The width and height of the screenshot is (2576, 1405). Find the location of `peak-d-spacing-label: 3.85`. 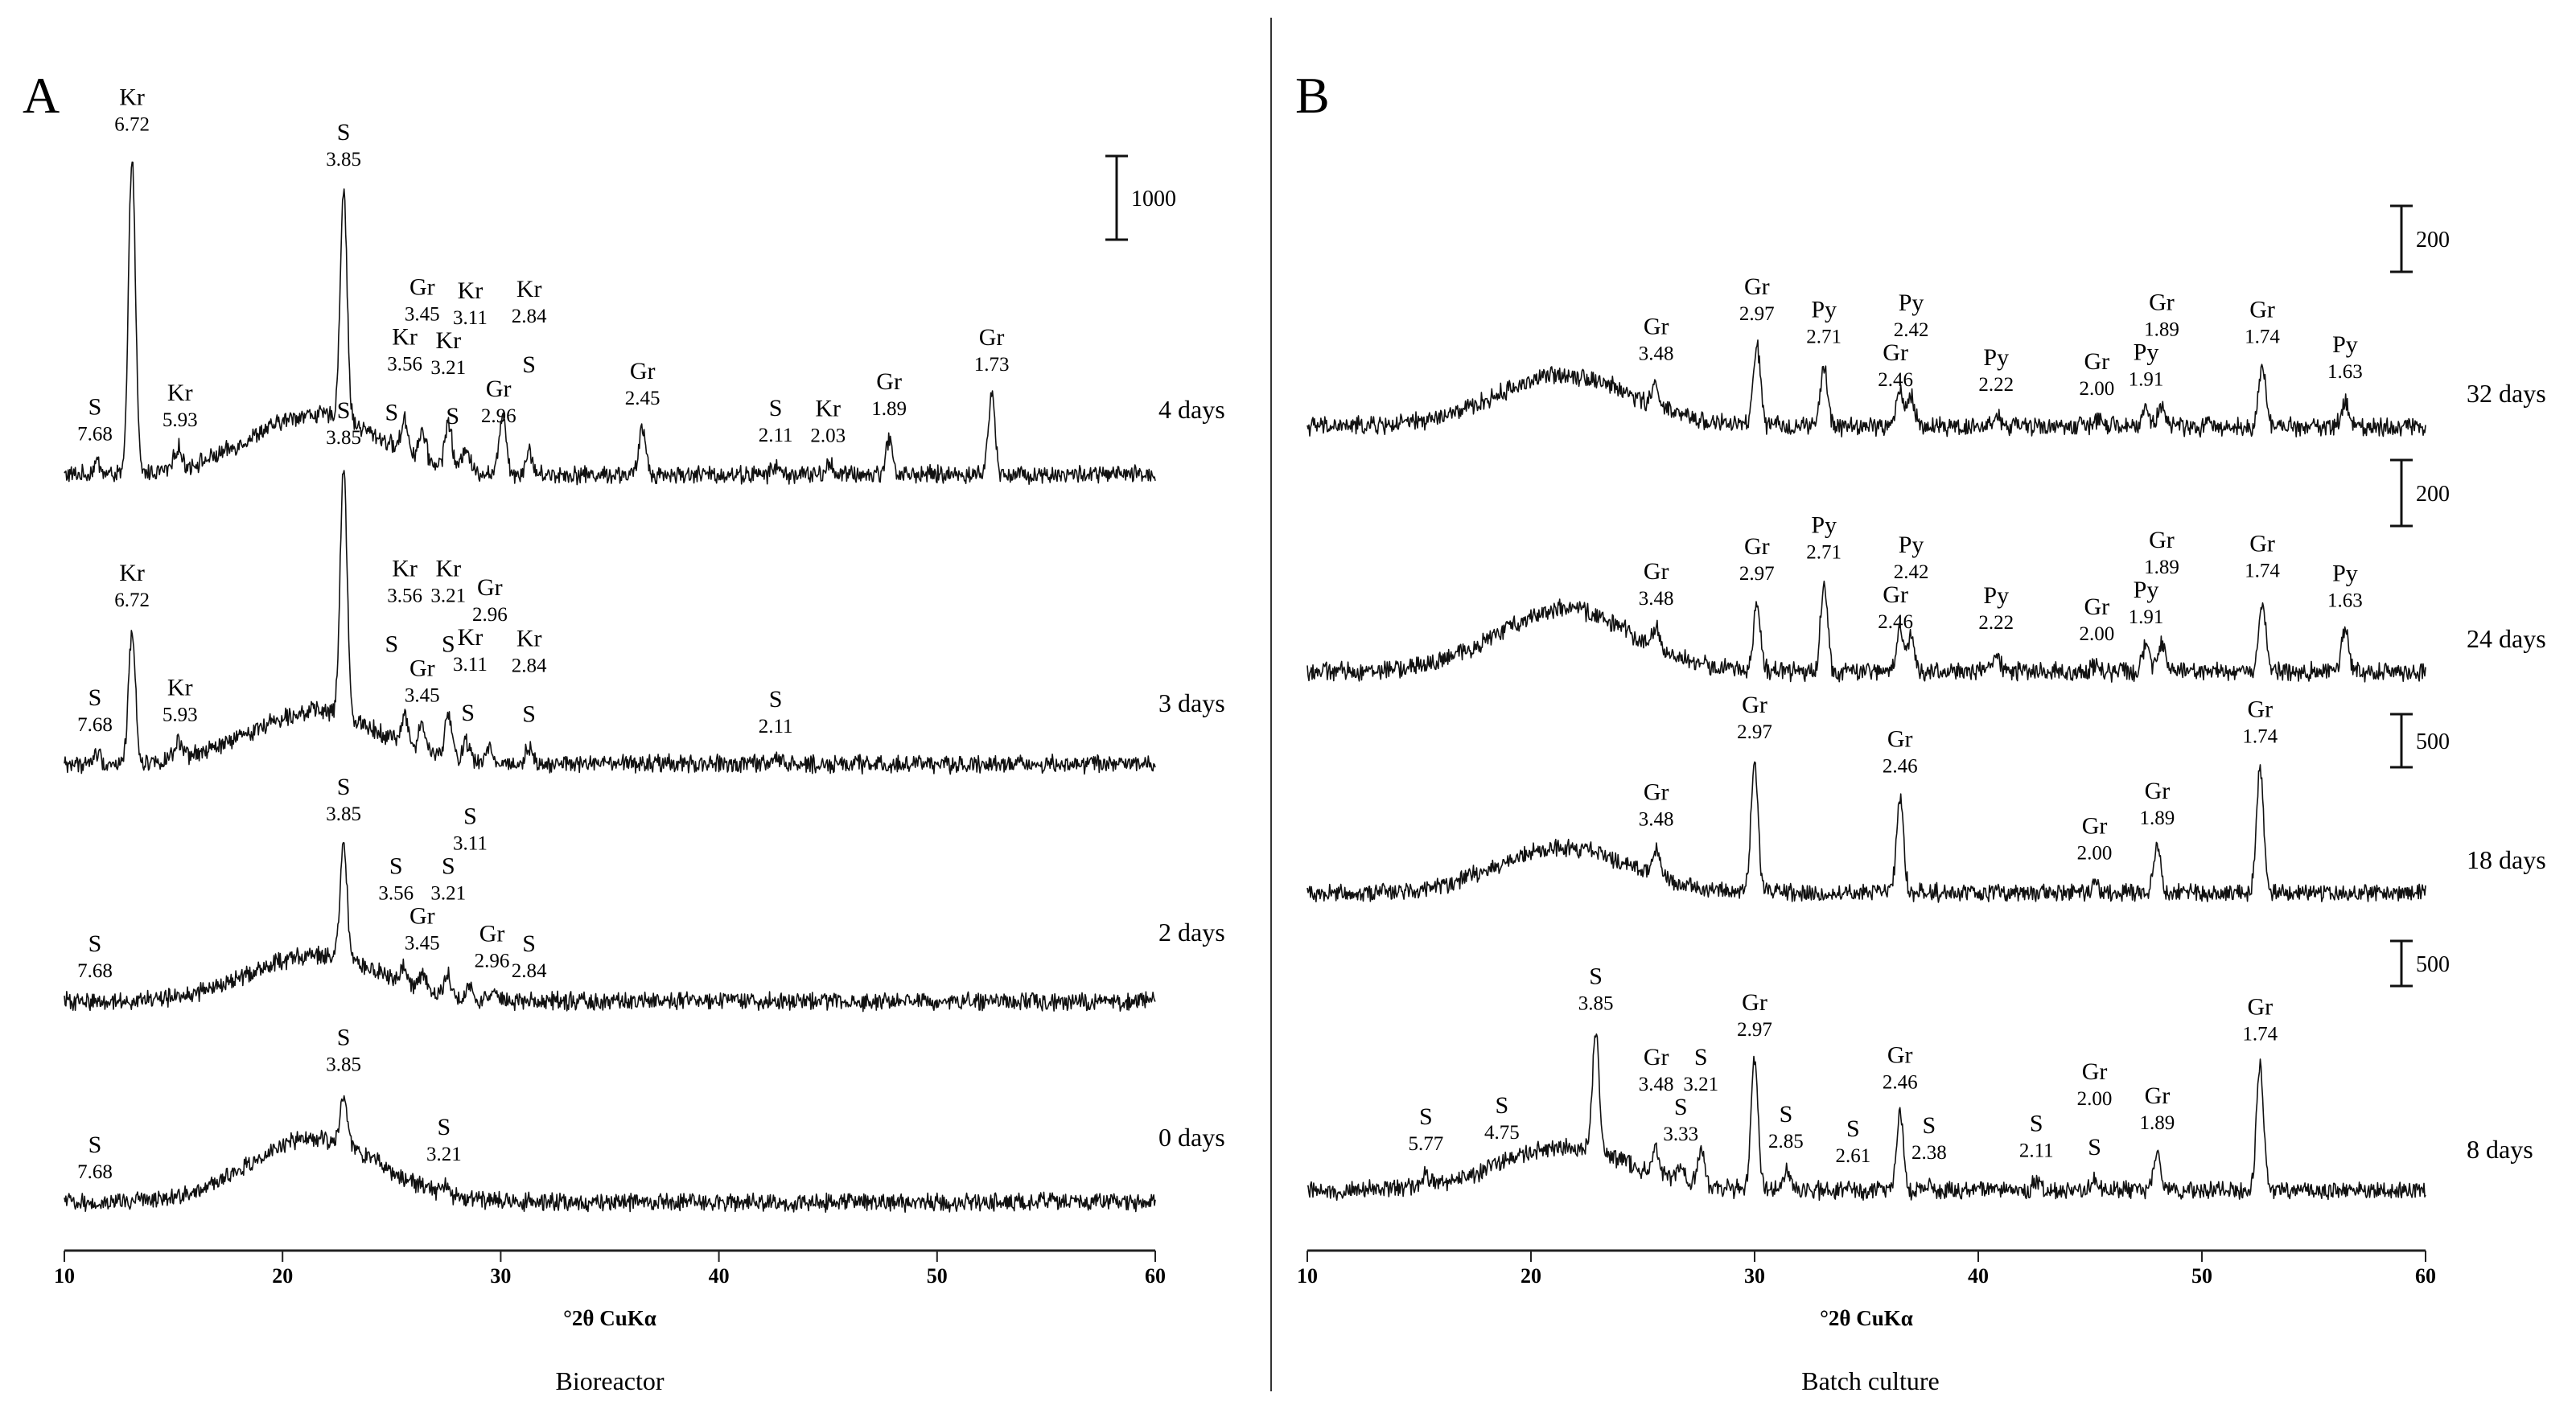

peak-d-spacing-label: 3.85 is located at coordinates (343, 814).